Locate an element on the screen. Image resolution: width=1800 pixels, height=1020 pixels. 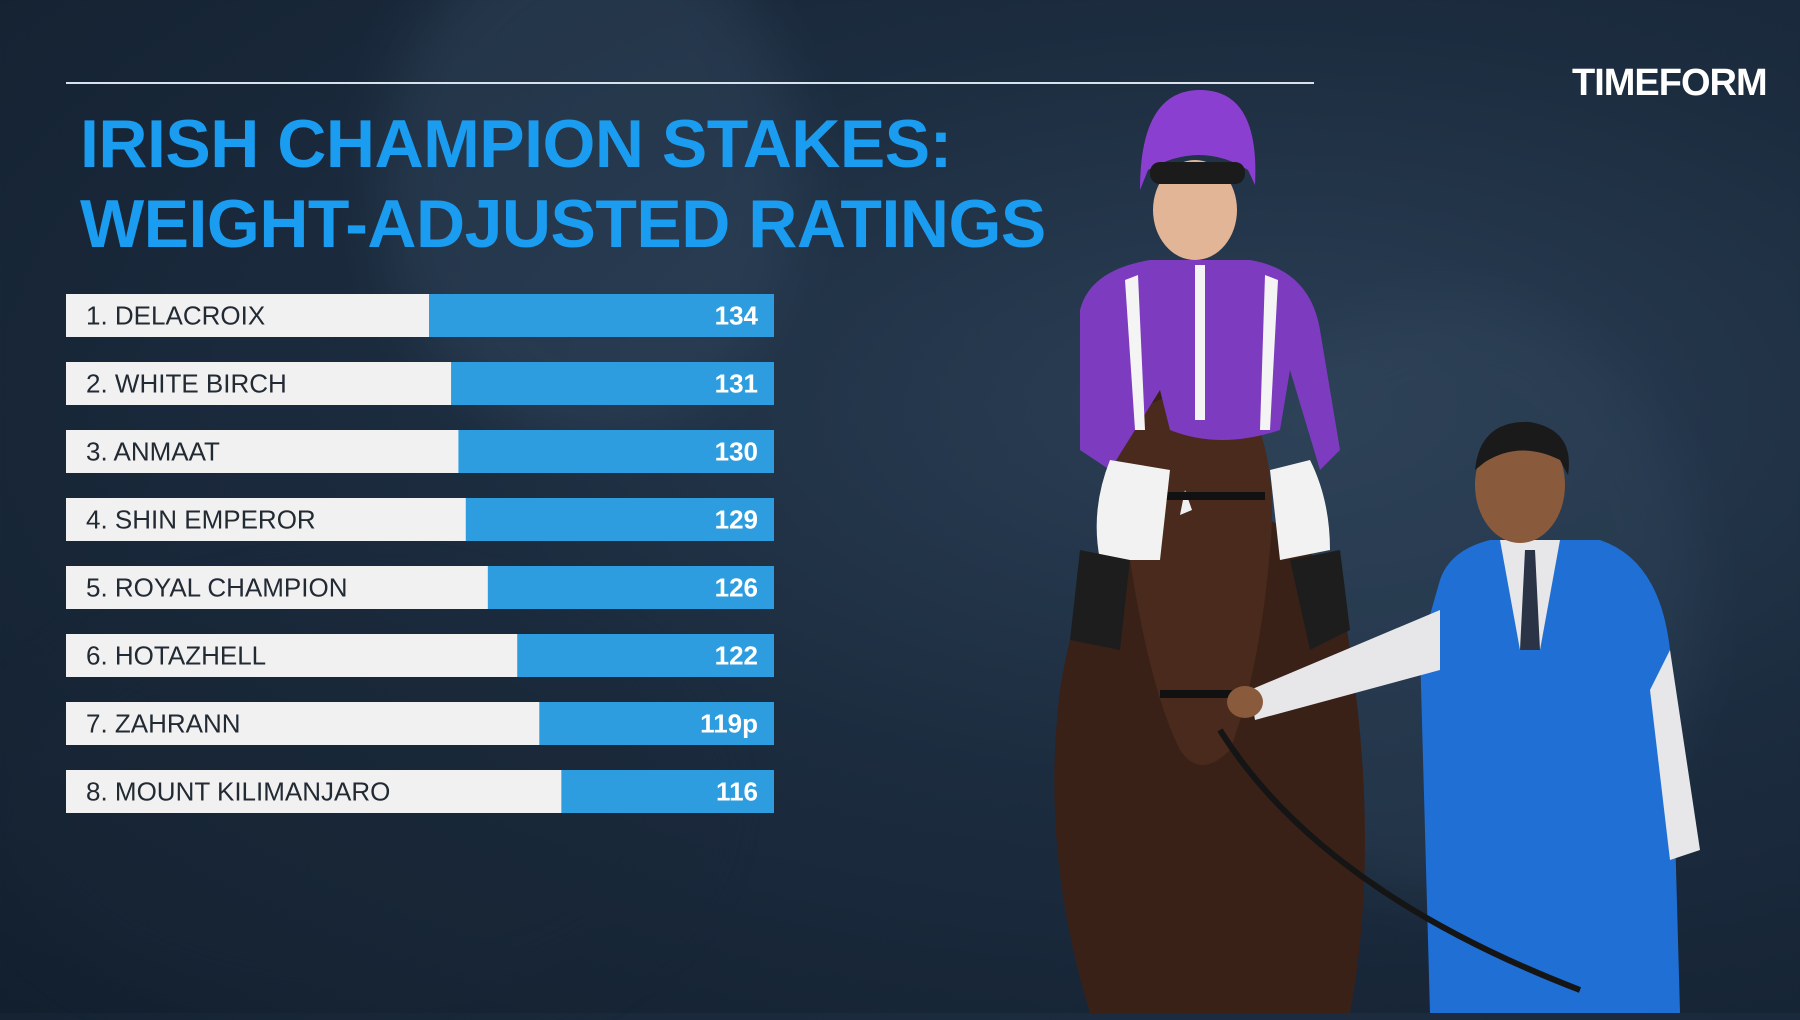
bar-label: 2. WHITE BIRCH is located at coordinates (186, 384).